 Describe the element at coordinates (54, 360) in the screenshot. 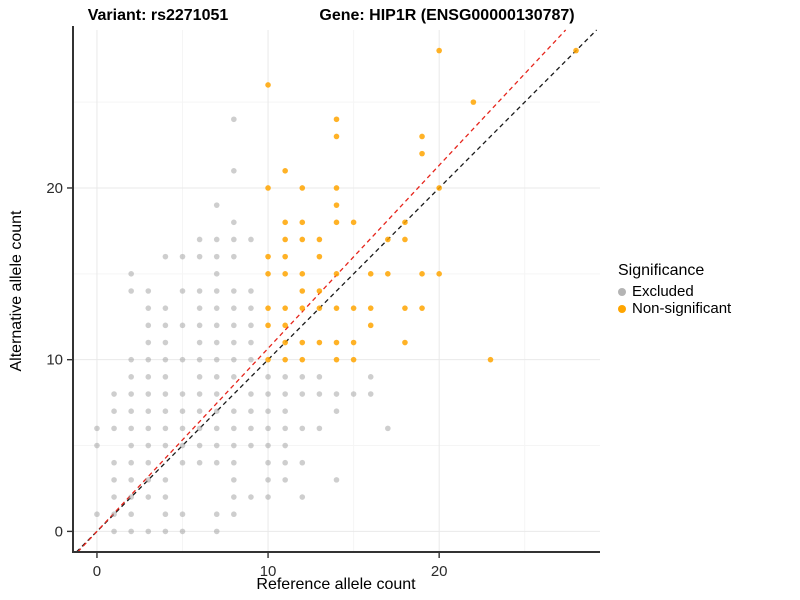

I see `y-tick-label: 10` at that location.